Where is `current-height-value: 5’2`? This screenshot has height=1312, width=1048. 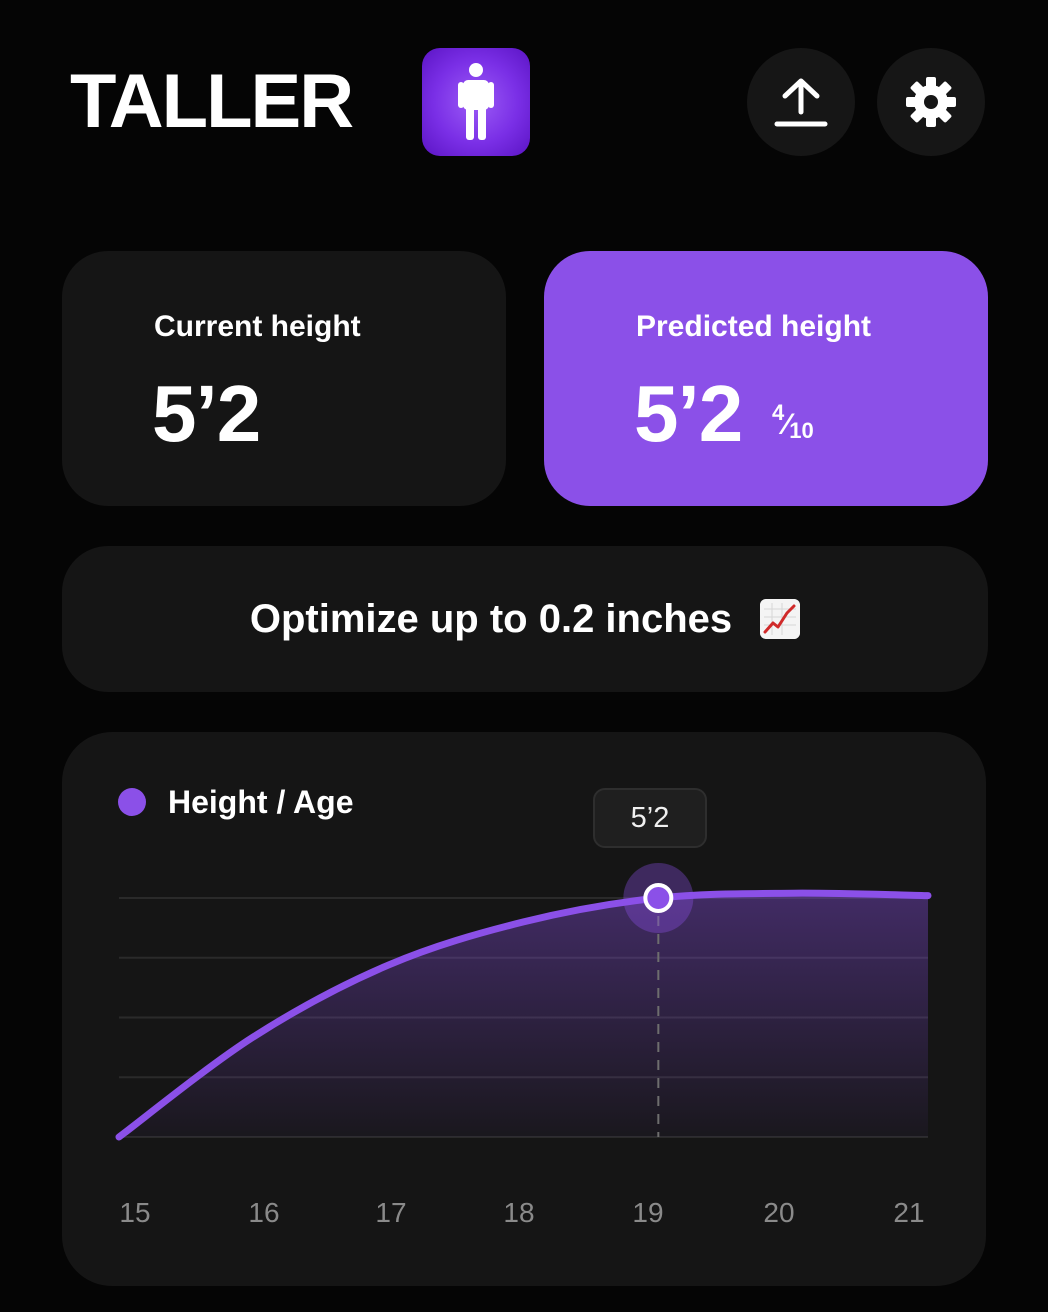 current-height-value: 5’2 is located at coordinates (206, 413).